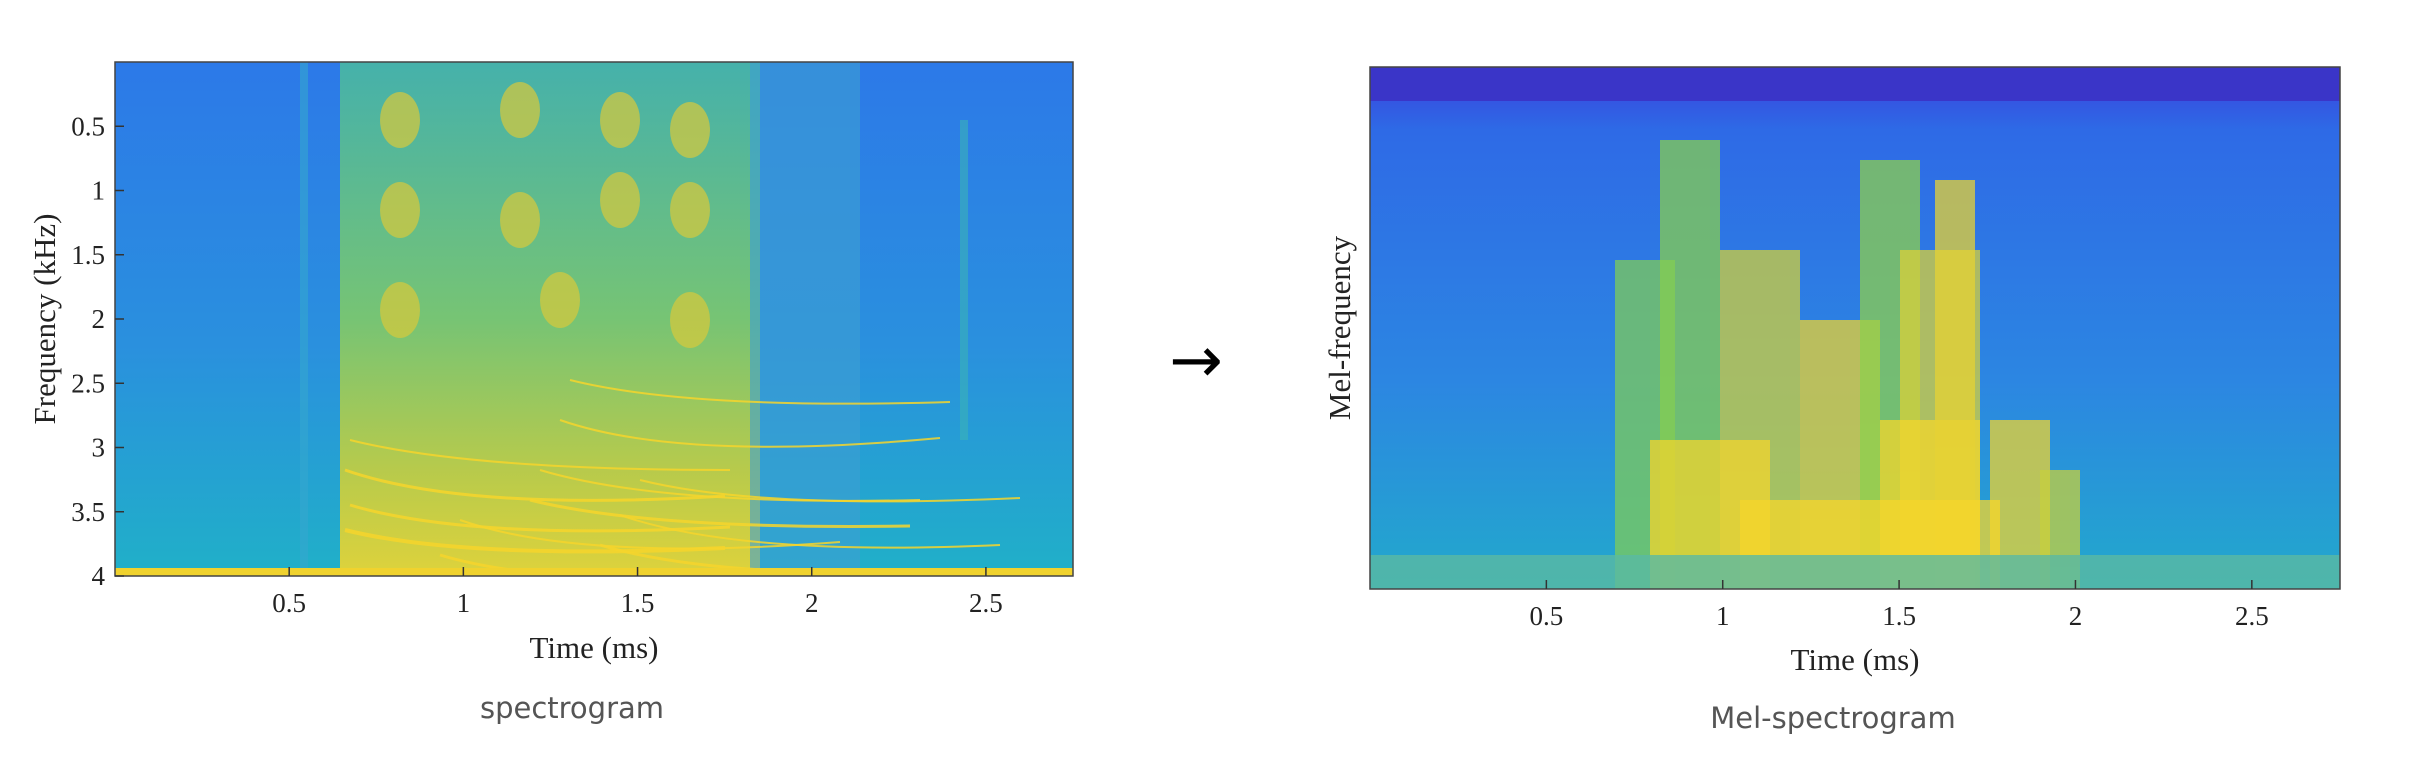 The height and width of the screenshot is (774, 2412). Describe the element at coordinates (88, 255) in the screenshot. I see `y-tick-label: 1.5` at that location.